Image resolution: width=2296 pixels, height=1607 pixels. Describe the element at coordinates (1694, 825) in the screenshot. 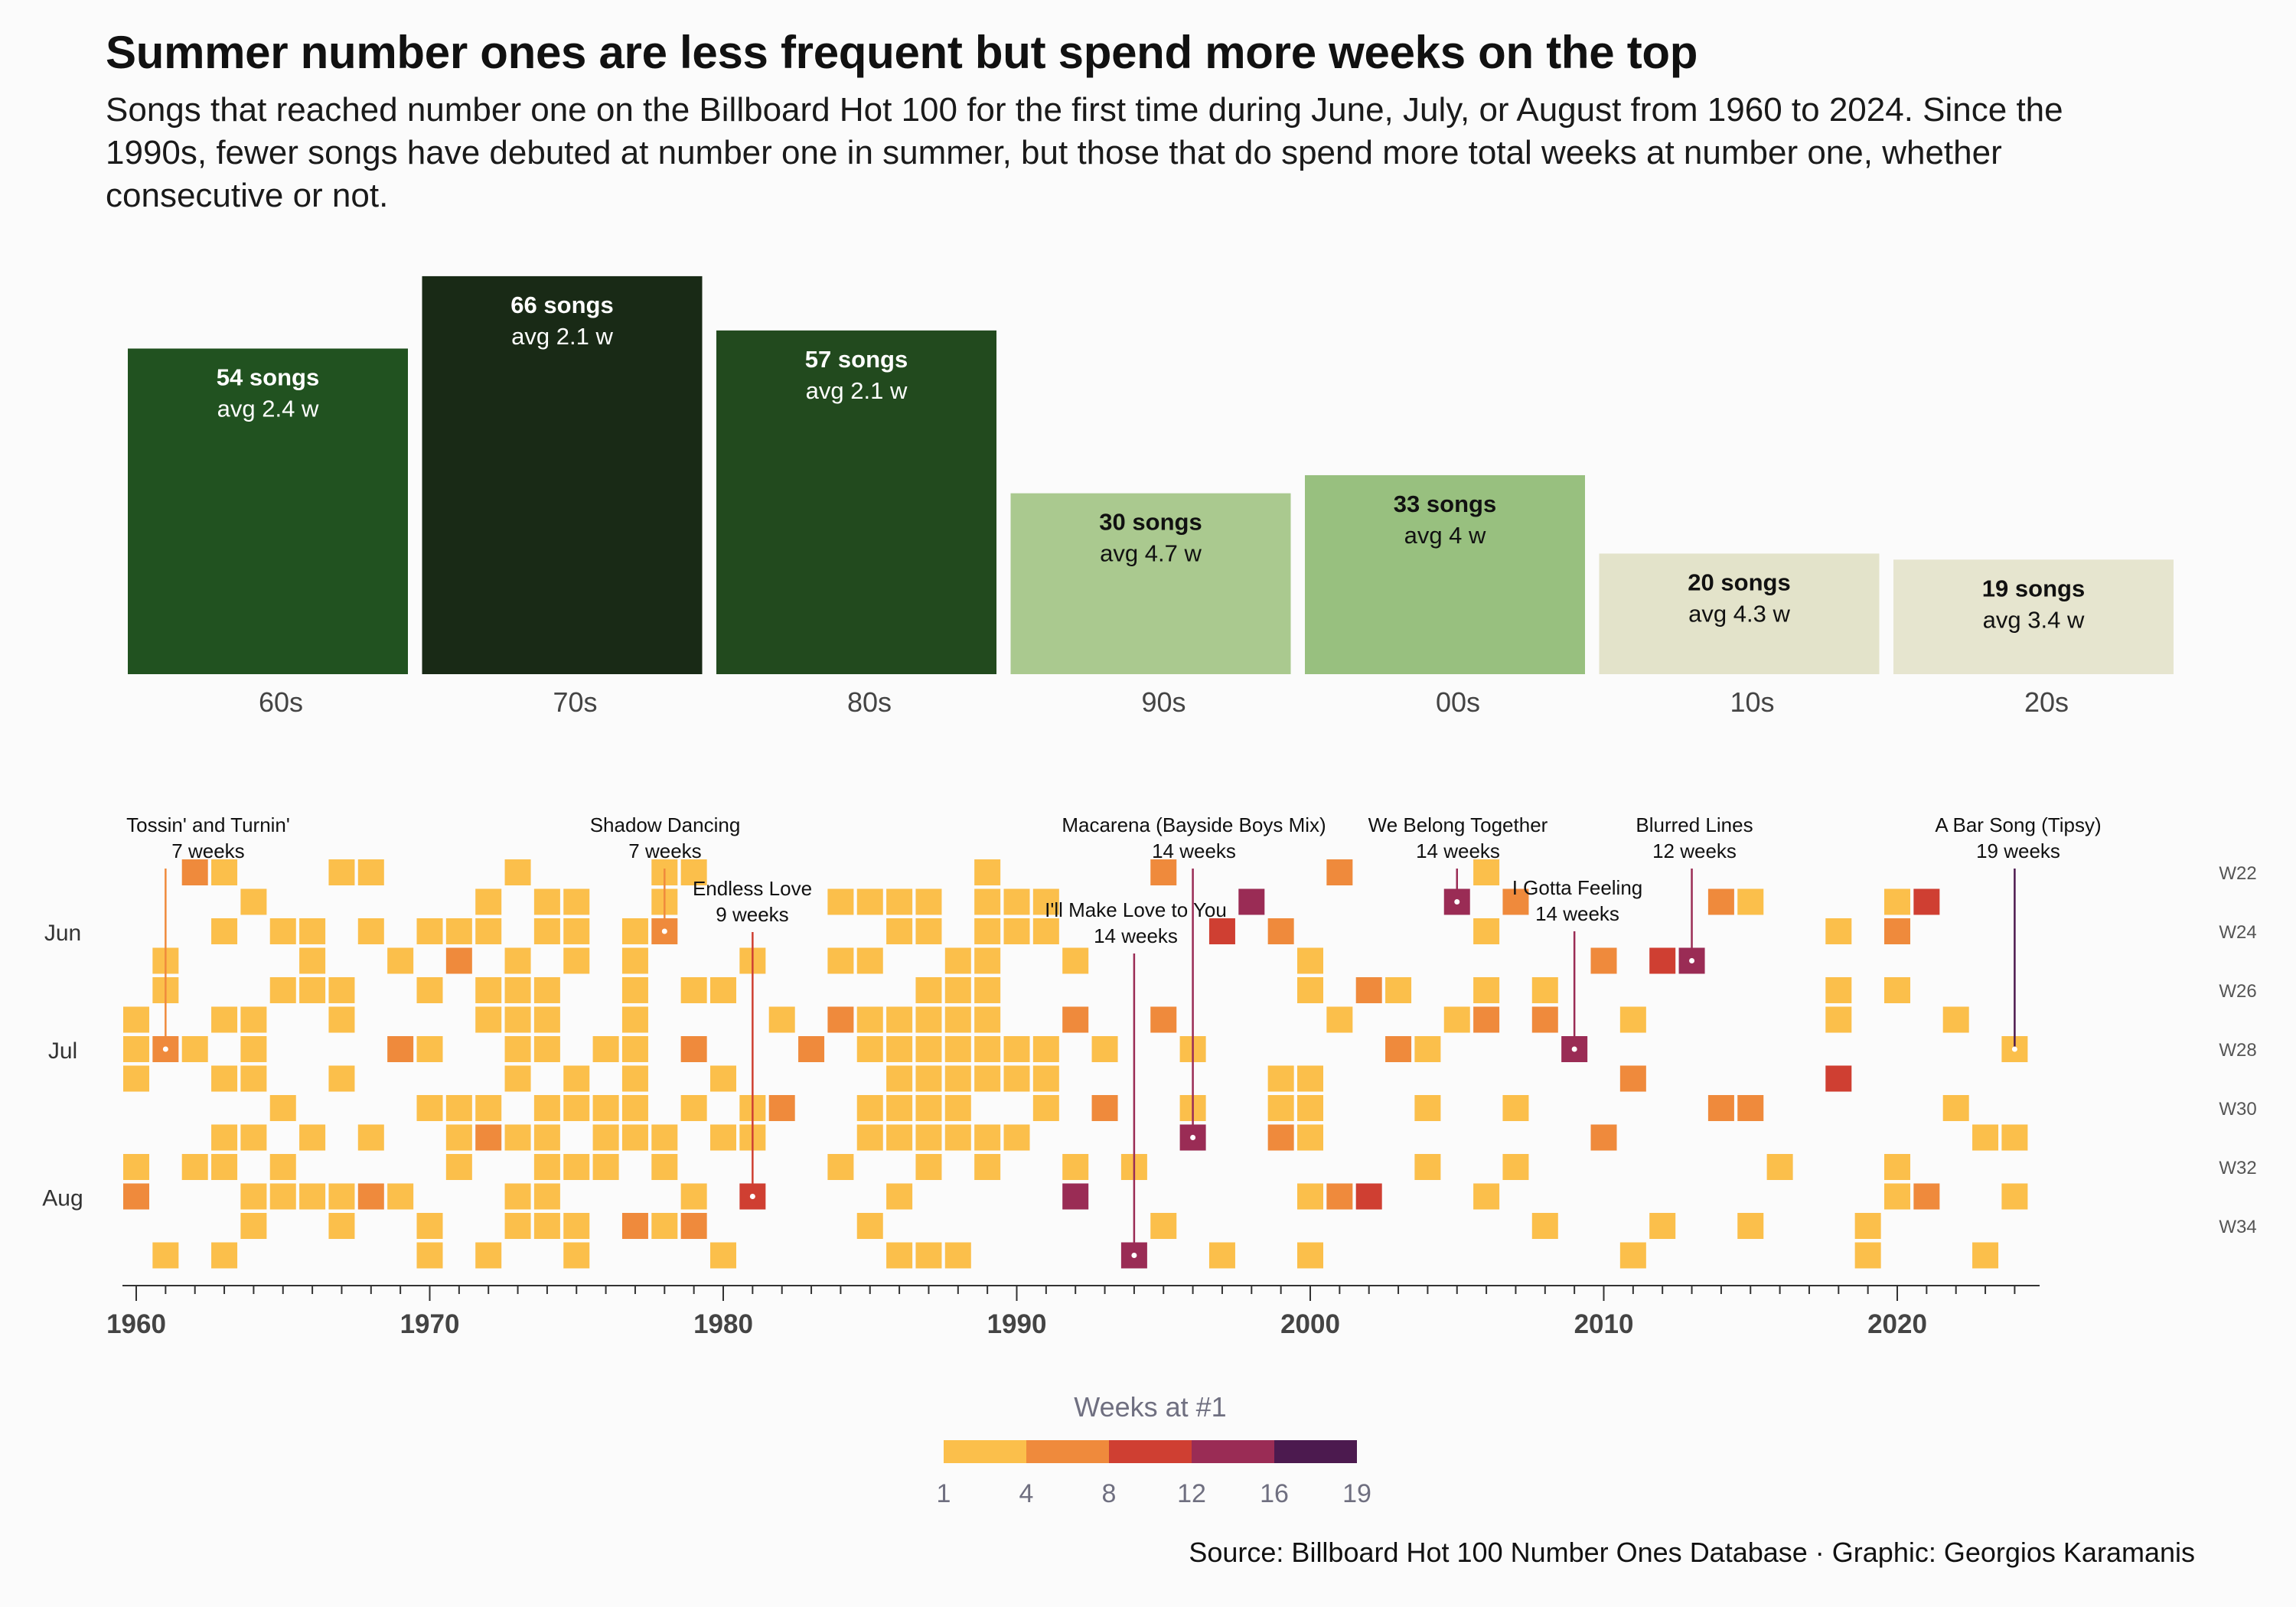

I see `annotation-title: Blurred Lines` at that location.